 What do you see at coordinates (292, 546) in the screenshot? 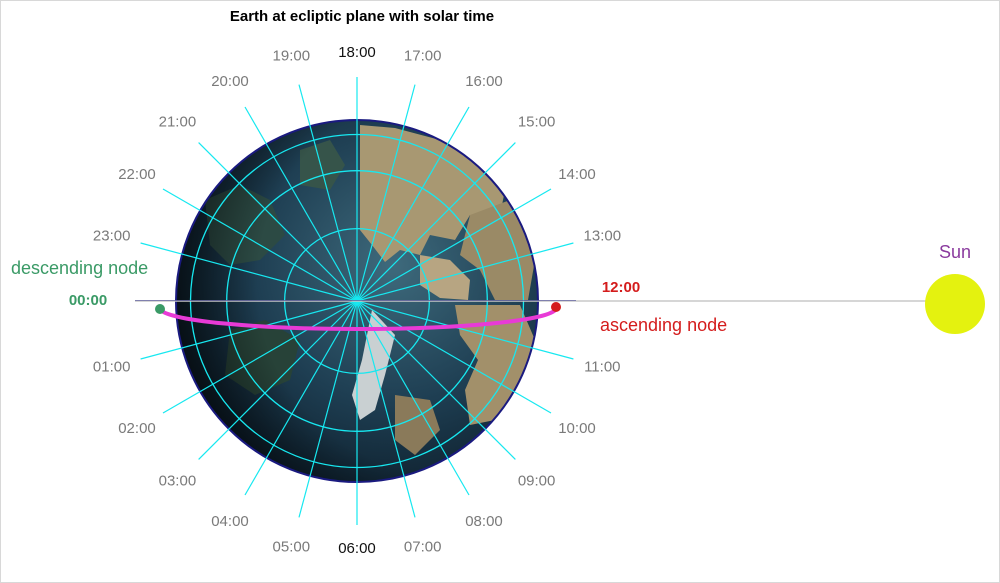
I see `hour-label-0500: 05:00` at bounding box center [292, 546].